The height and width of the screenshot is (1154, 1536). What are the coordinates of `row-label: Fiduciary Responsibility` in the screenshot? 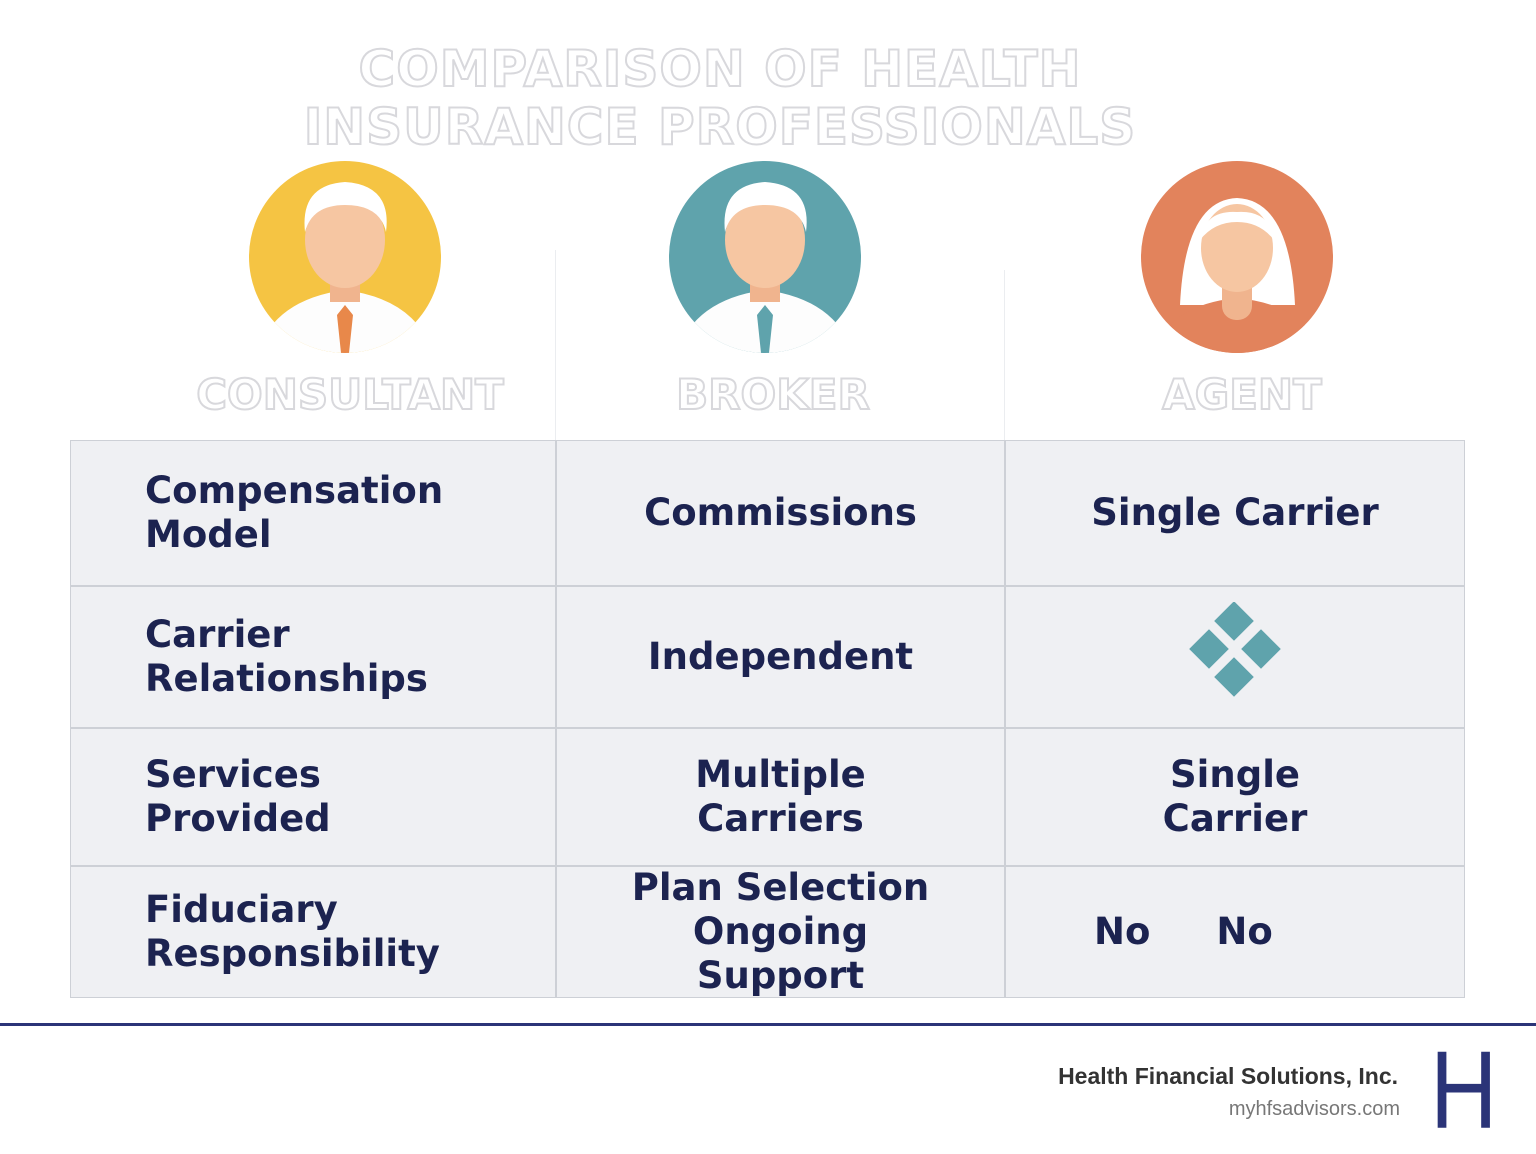 It's located at (292, 931).